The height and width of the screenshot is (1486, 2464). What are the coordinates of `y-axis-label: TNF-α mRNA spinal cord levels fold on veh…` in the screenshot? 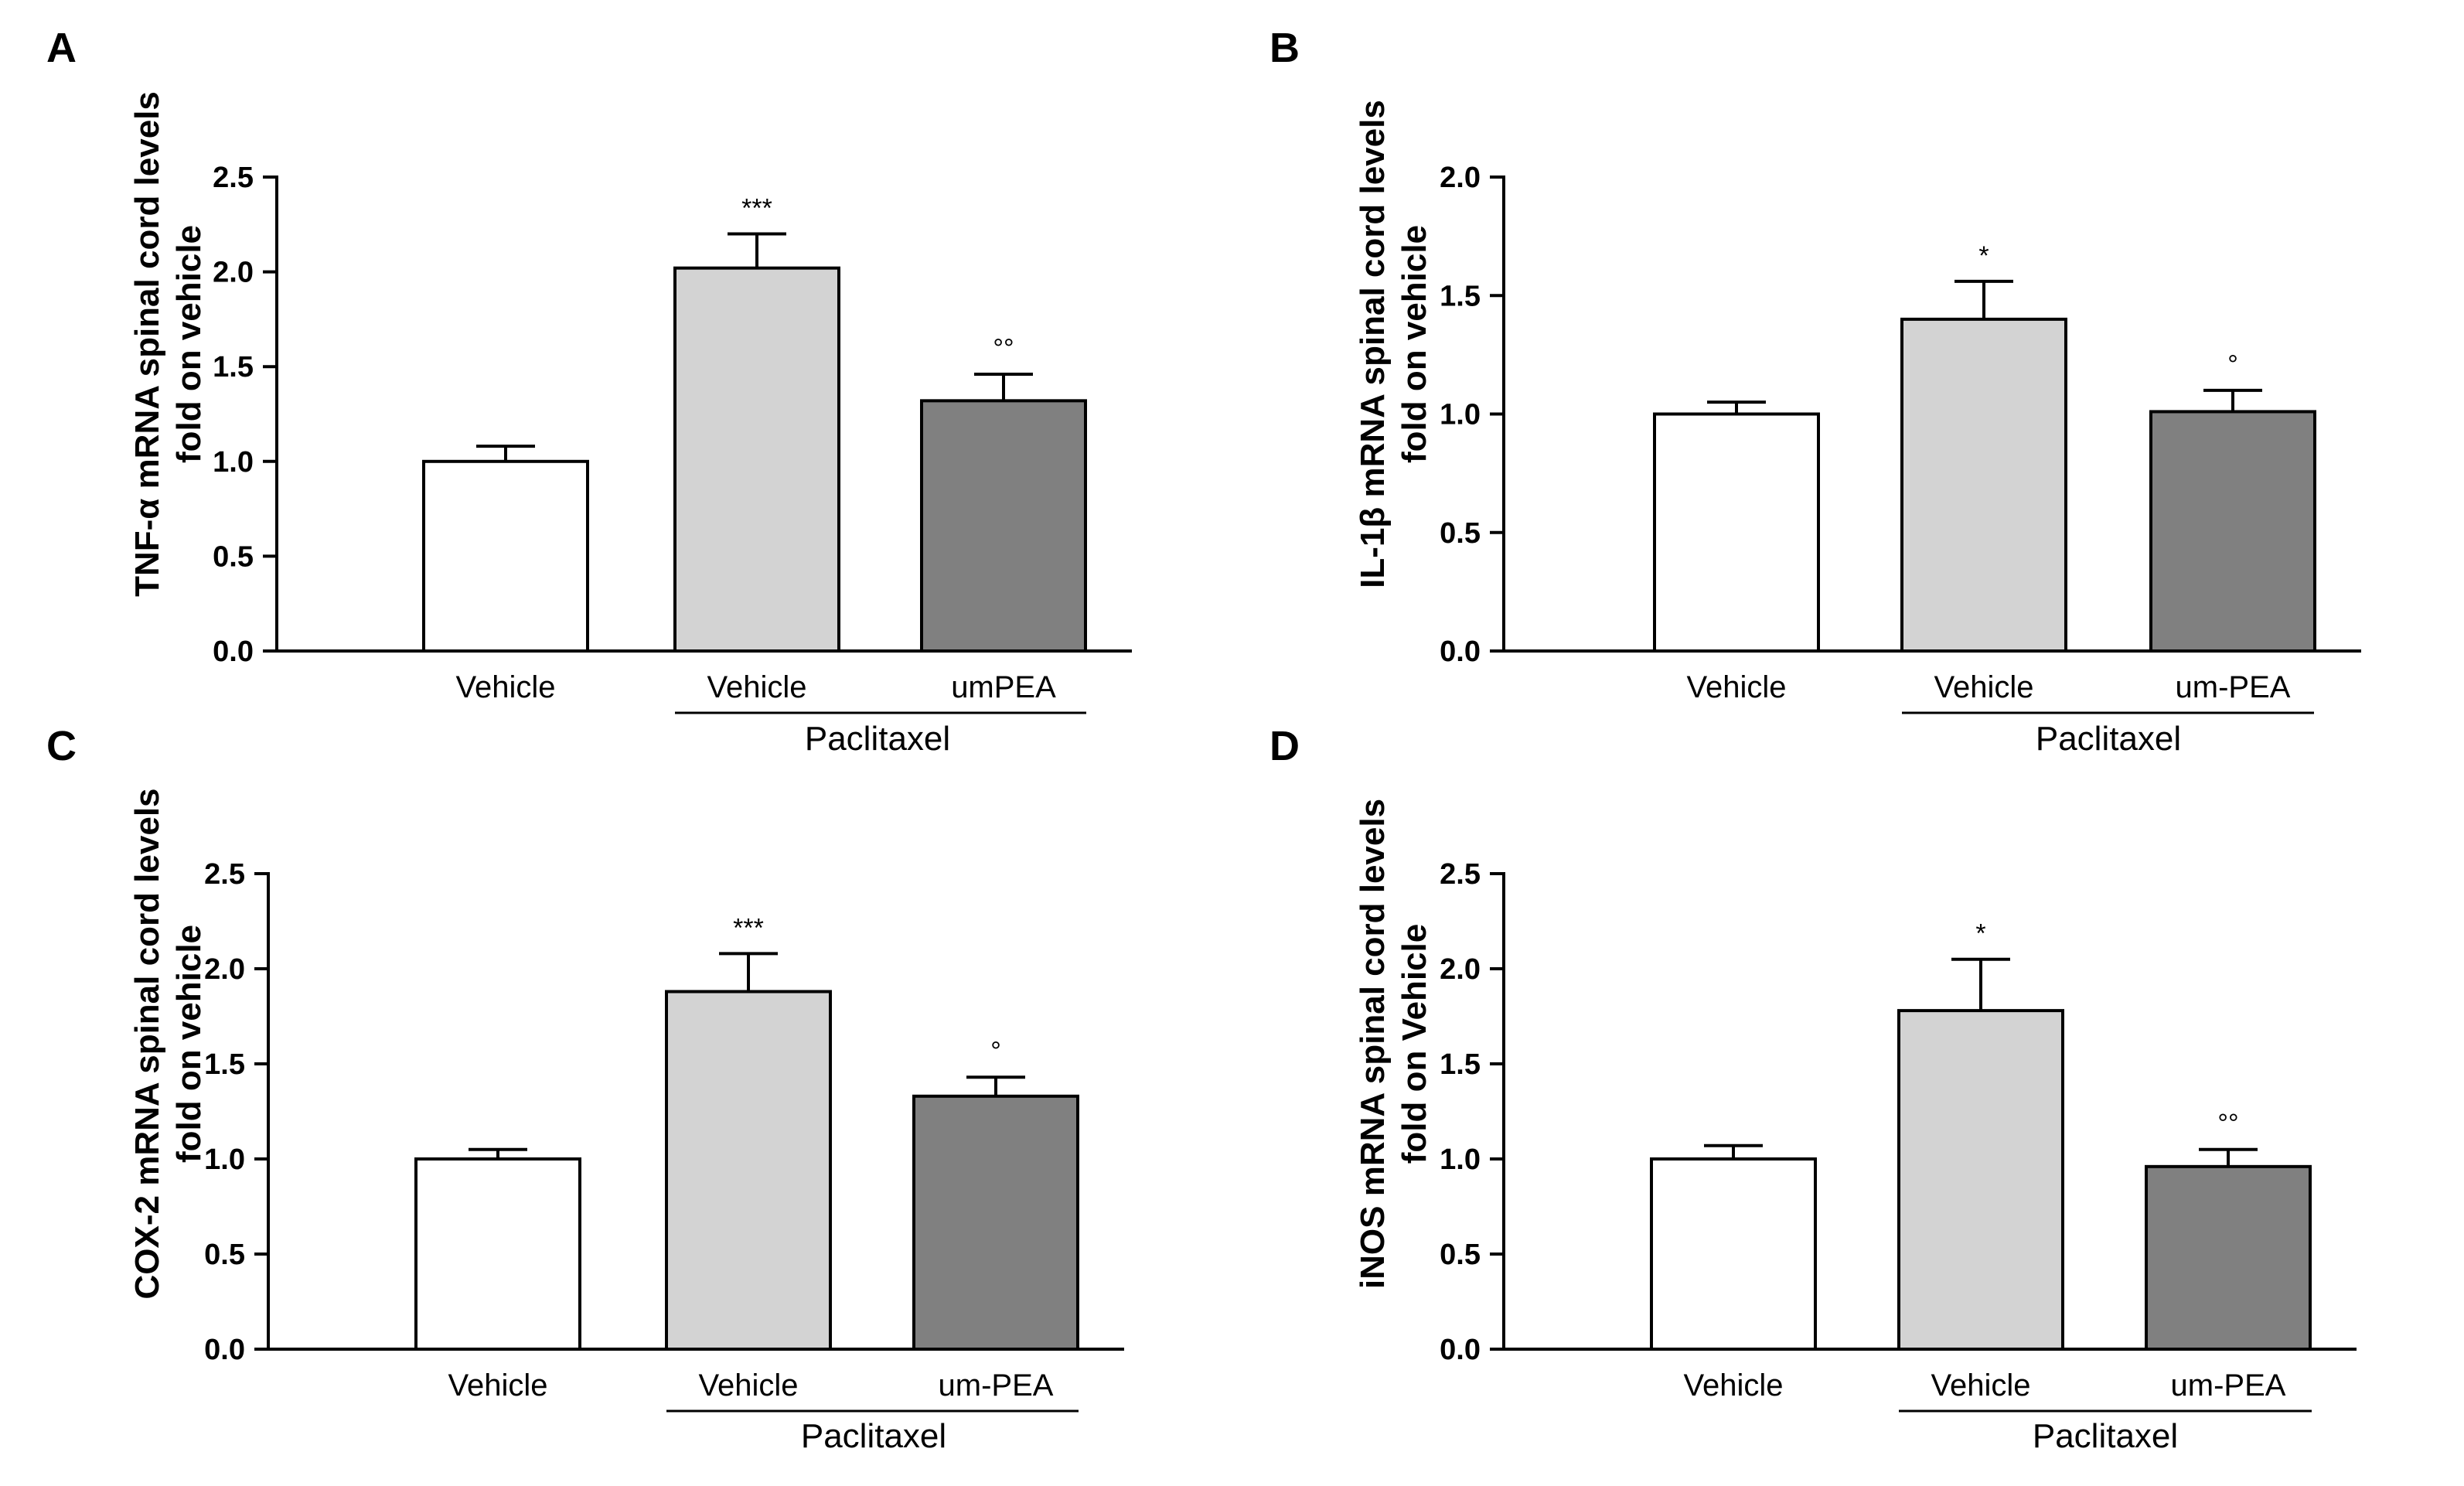 It's located at (168, 344).